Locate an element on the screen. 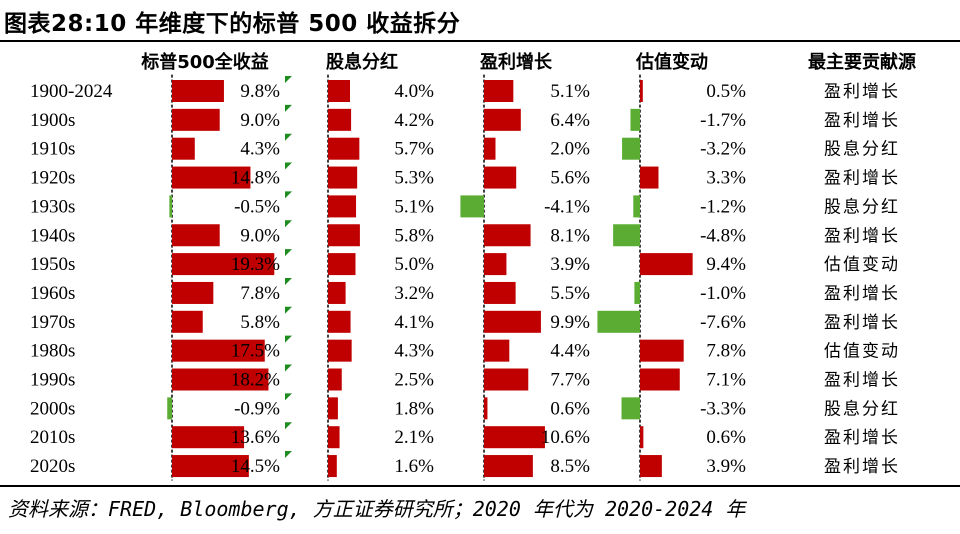 The image size is (960, 534). period-label: 1910s is located at coordinates (52, 149).